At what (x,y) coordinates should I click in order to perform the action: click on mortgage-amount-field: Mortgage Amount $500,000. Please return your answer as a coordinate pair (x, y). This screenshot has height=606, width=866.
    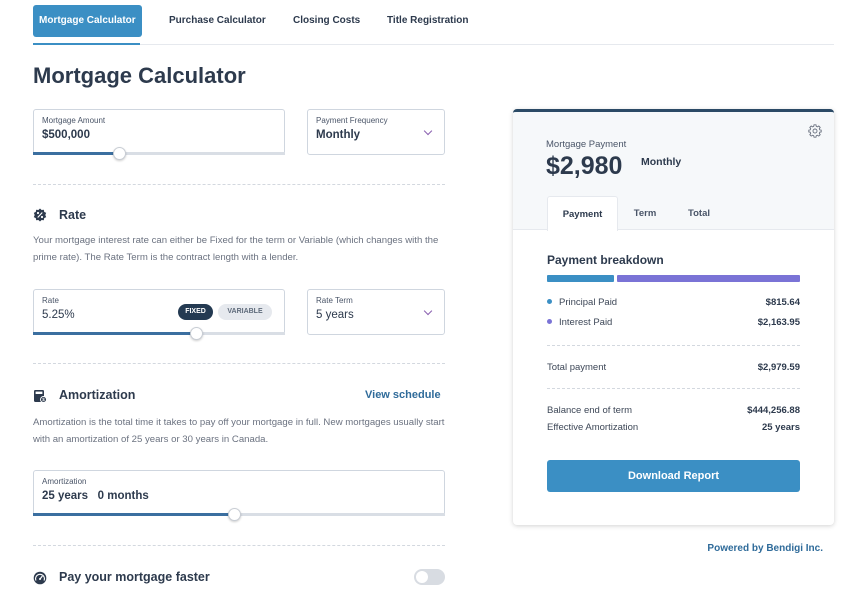
    Looking at the image, I should click on (159, 132).